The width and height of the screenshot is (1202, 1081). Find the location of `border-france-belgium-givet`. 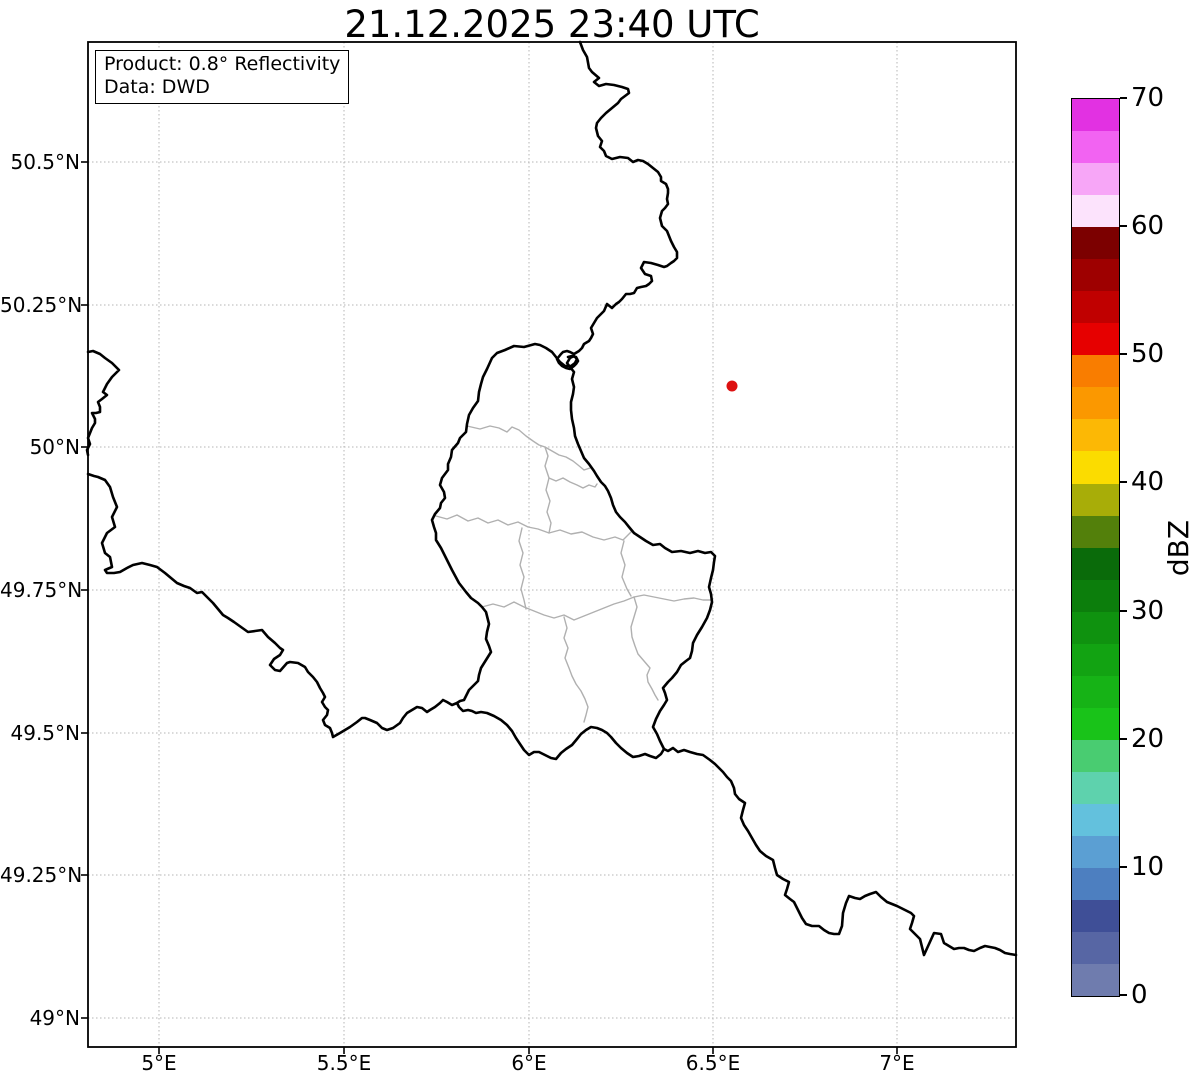

border-france-belgium-givet is located at coordinates (103, 403).